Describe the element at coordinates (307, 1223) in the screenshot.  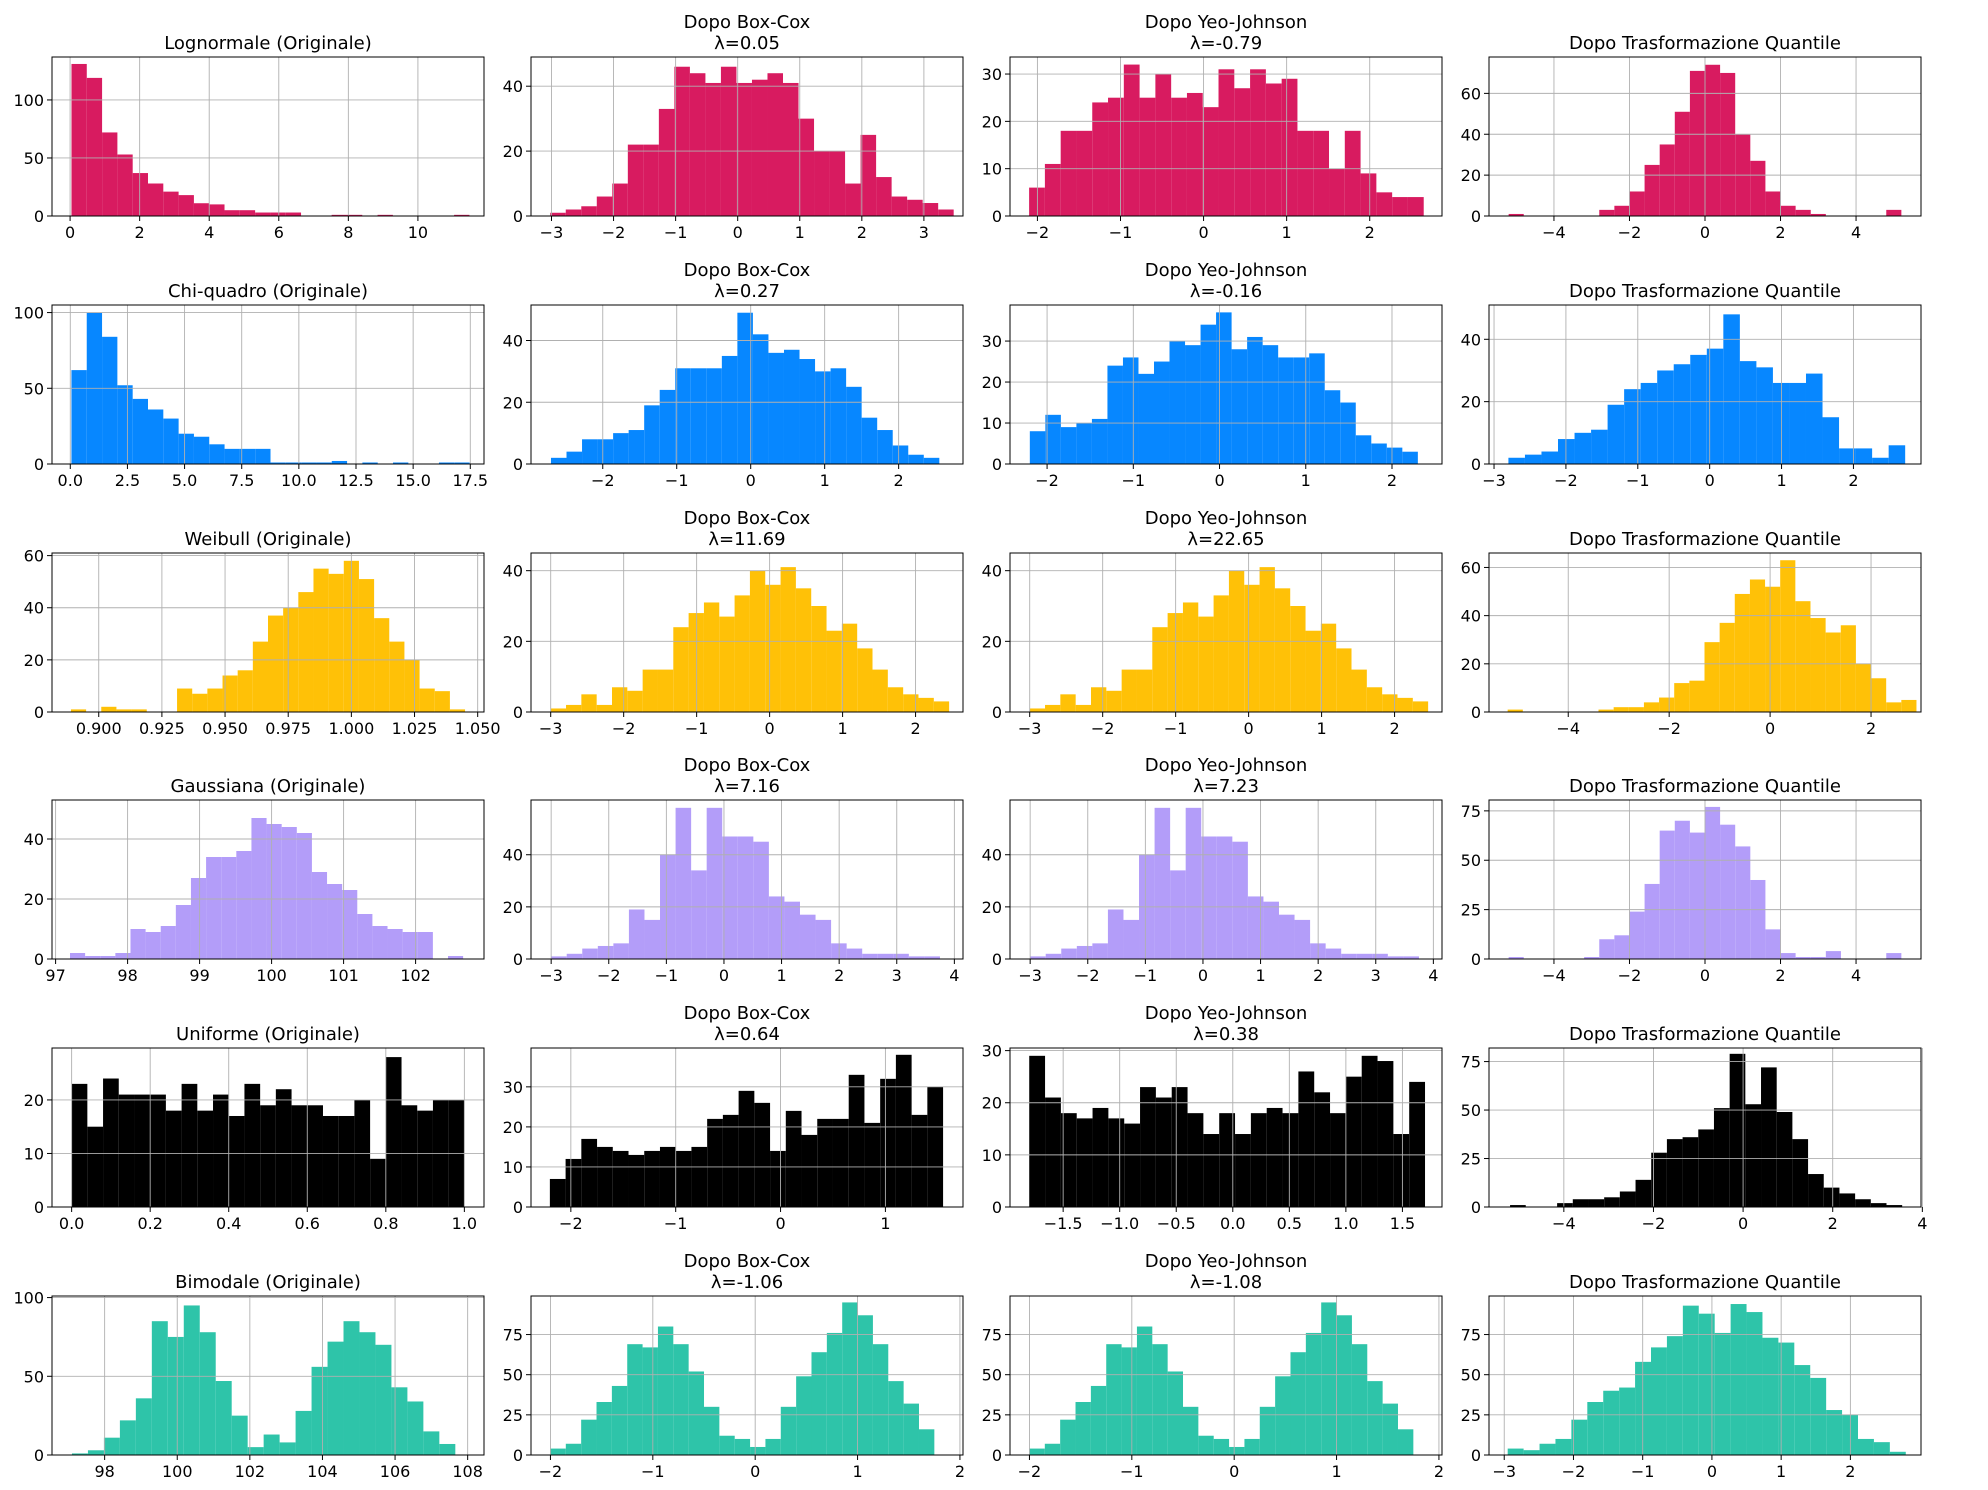
I see `x-tick-label: 0.6` at that location.